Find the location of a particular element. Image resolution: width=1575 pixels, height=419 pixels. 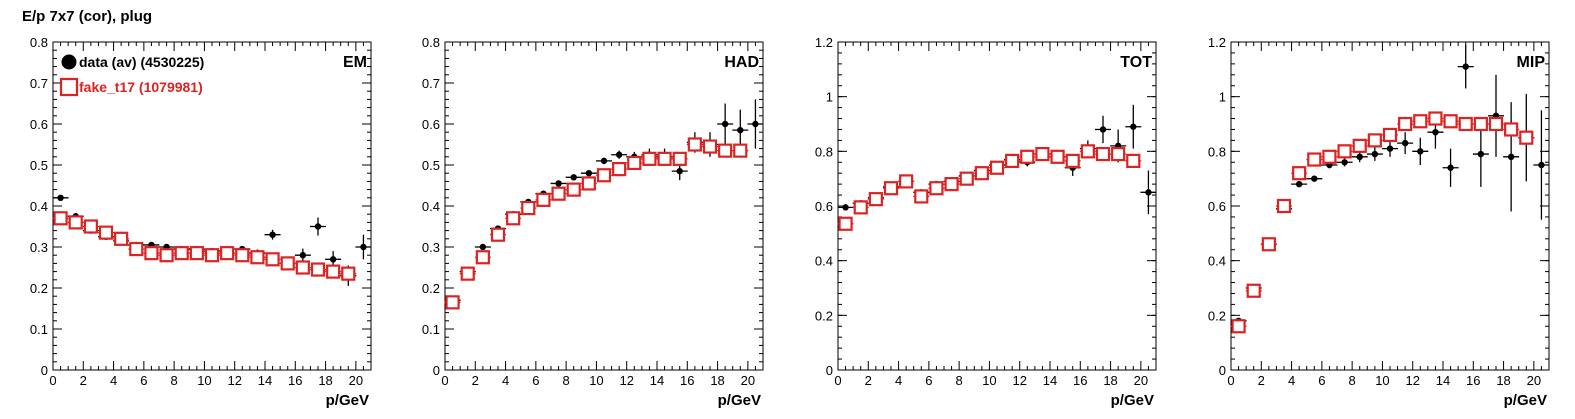

legend-label: fake_t17 (1079981) is located at coordinates (141, 87).